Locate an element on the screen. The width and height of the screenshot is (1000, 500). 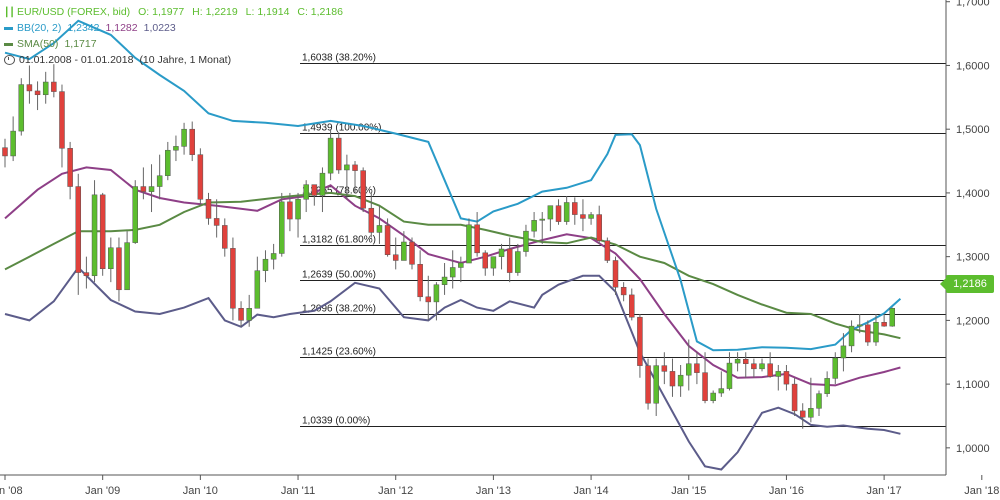
fib-label: 1,3182 (61.80%) is located at coordinates (339, 240).